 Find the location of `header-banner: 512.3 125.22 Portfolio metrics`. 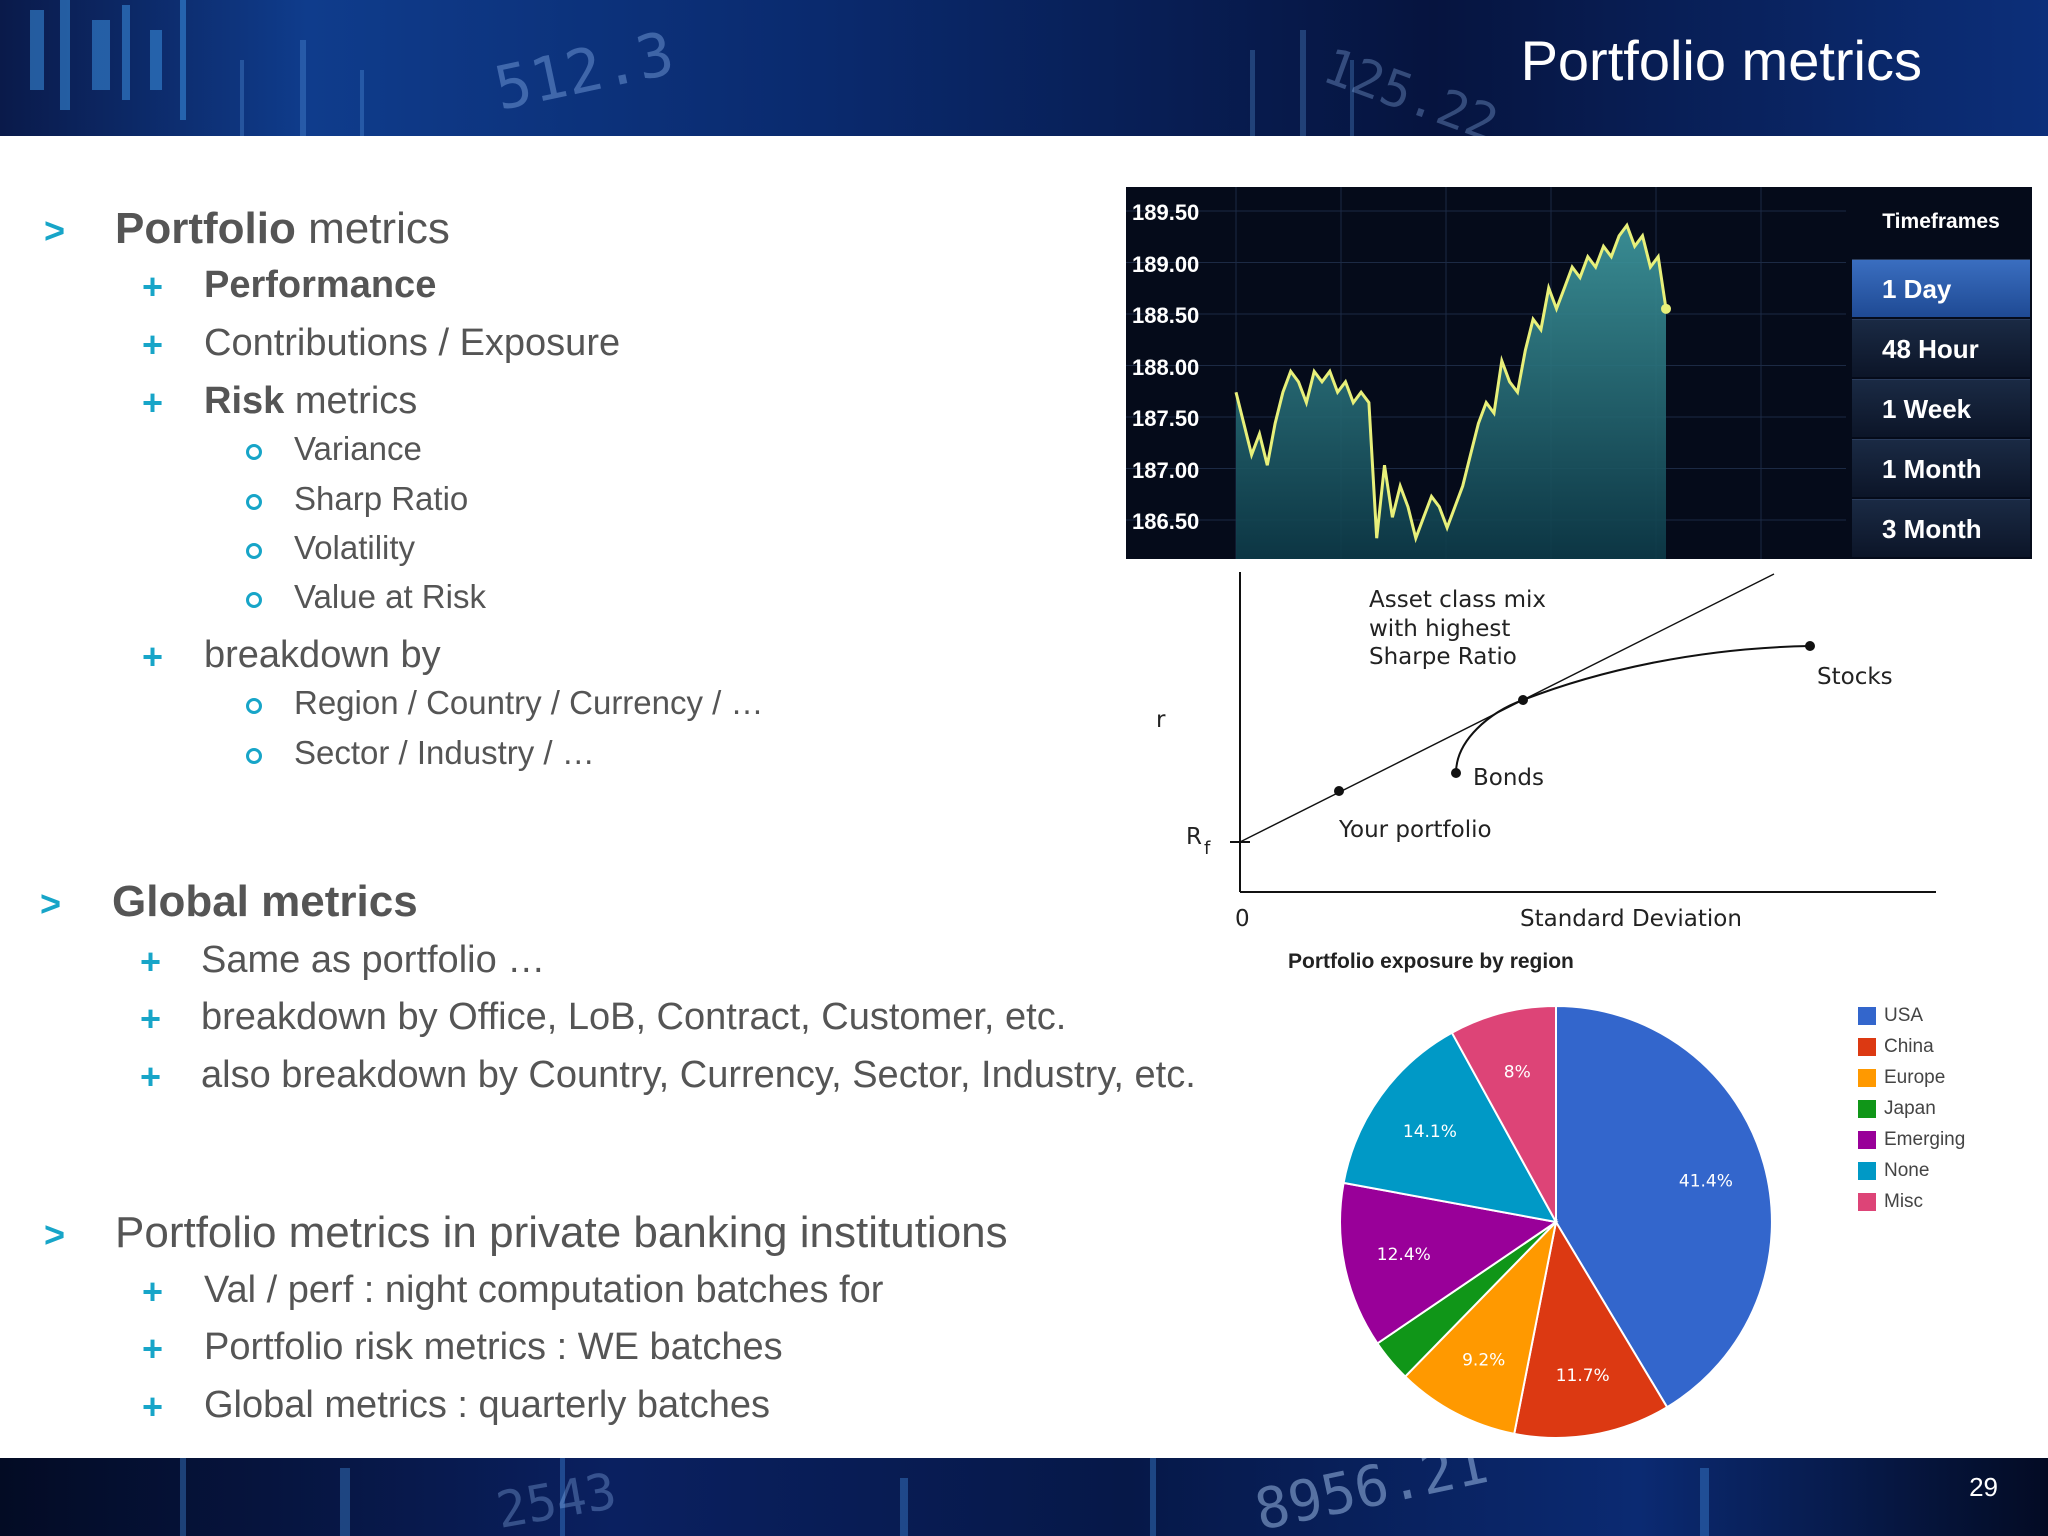

header-banner: 512.3 125.22 Portfolio metrics is located at coordinates (1024, 68).